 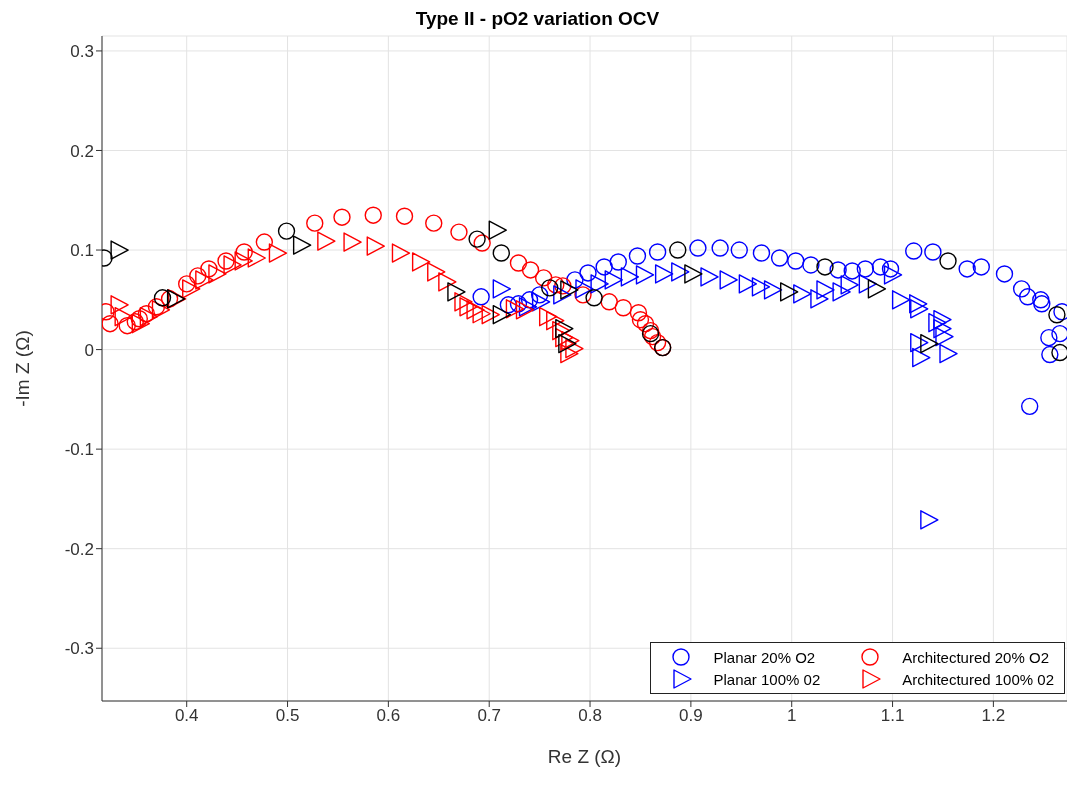 What do you see at coordinates (584, 756) in the screenshot?
I see `x-axis-title: Re Z (Ω)` at bounding box center [584, 756].